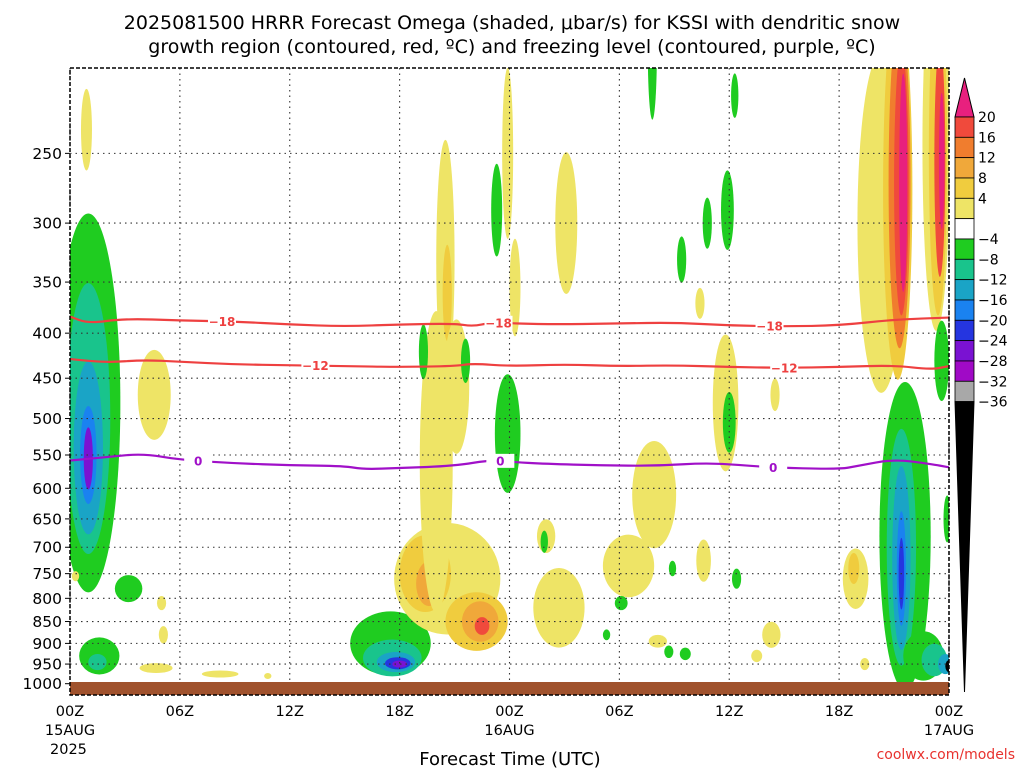  Describe the element at coordinates (509, 731) in the screenshot. I see `x-tick-date-4: 16AUG` at that location.